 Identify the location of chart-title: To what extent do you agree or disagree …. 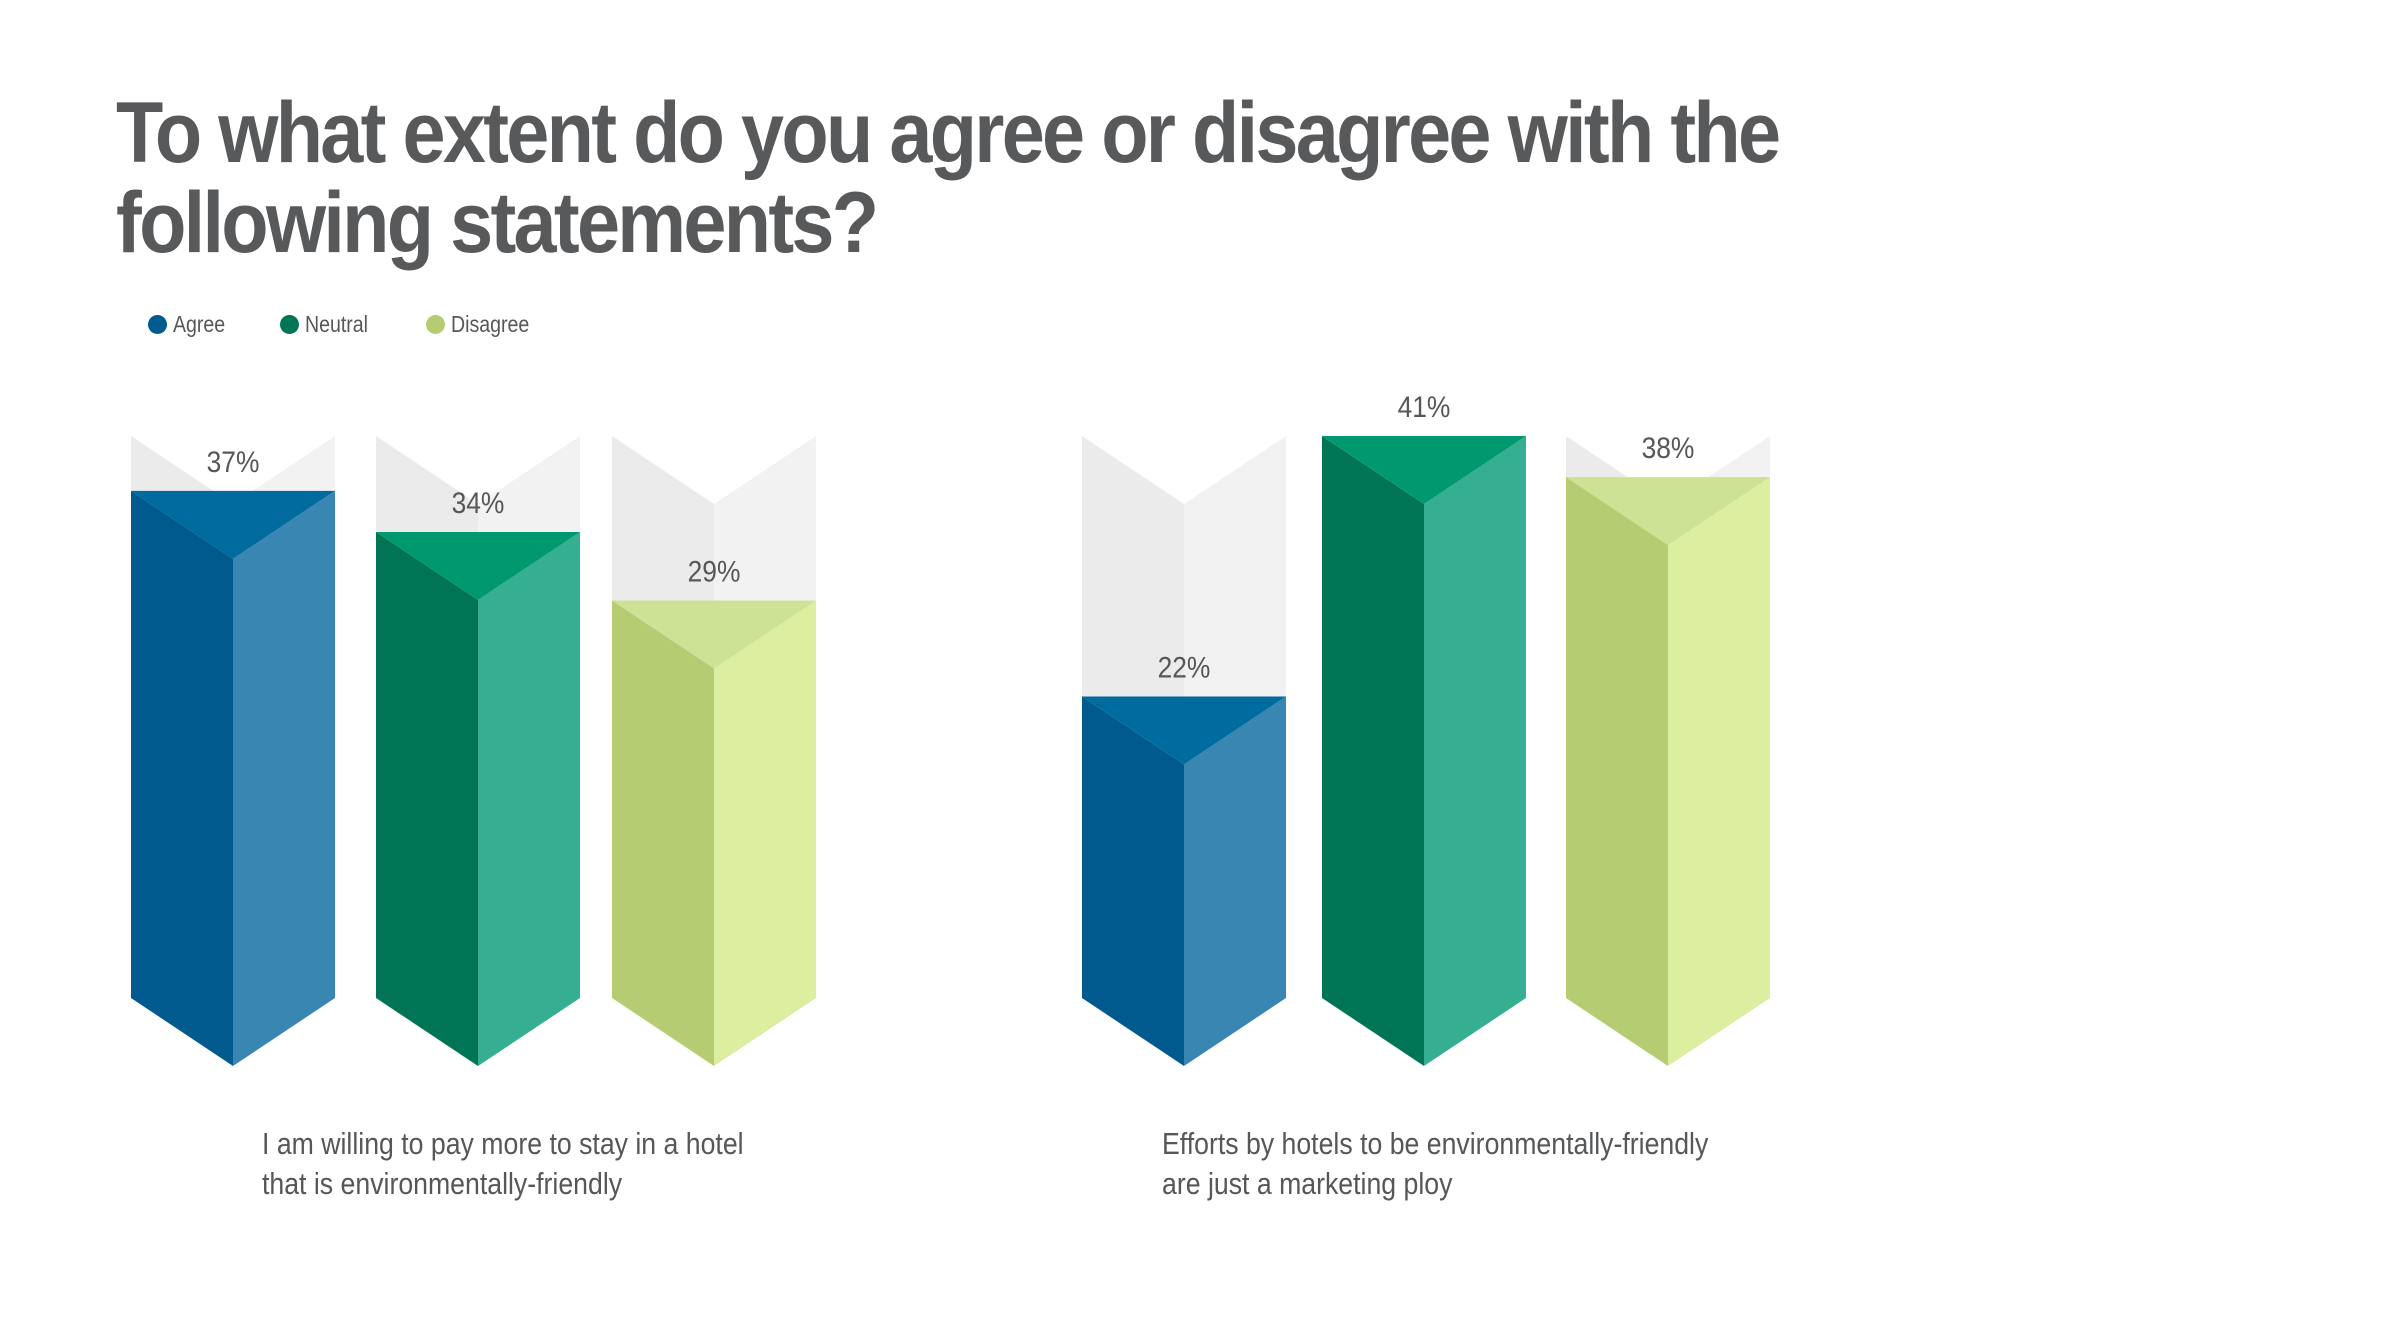
(948, 178).